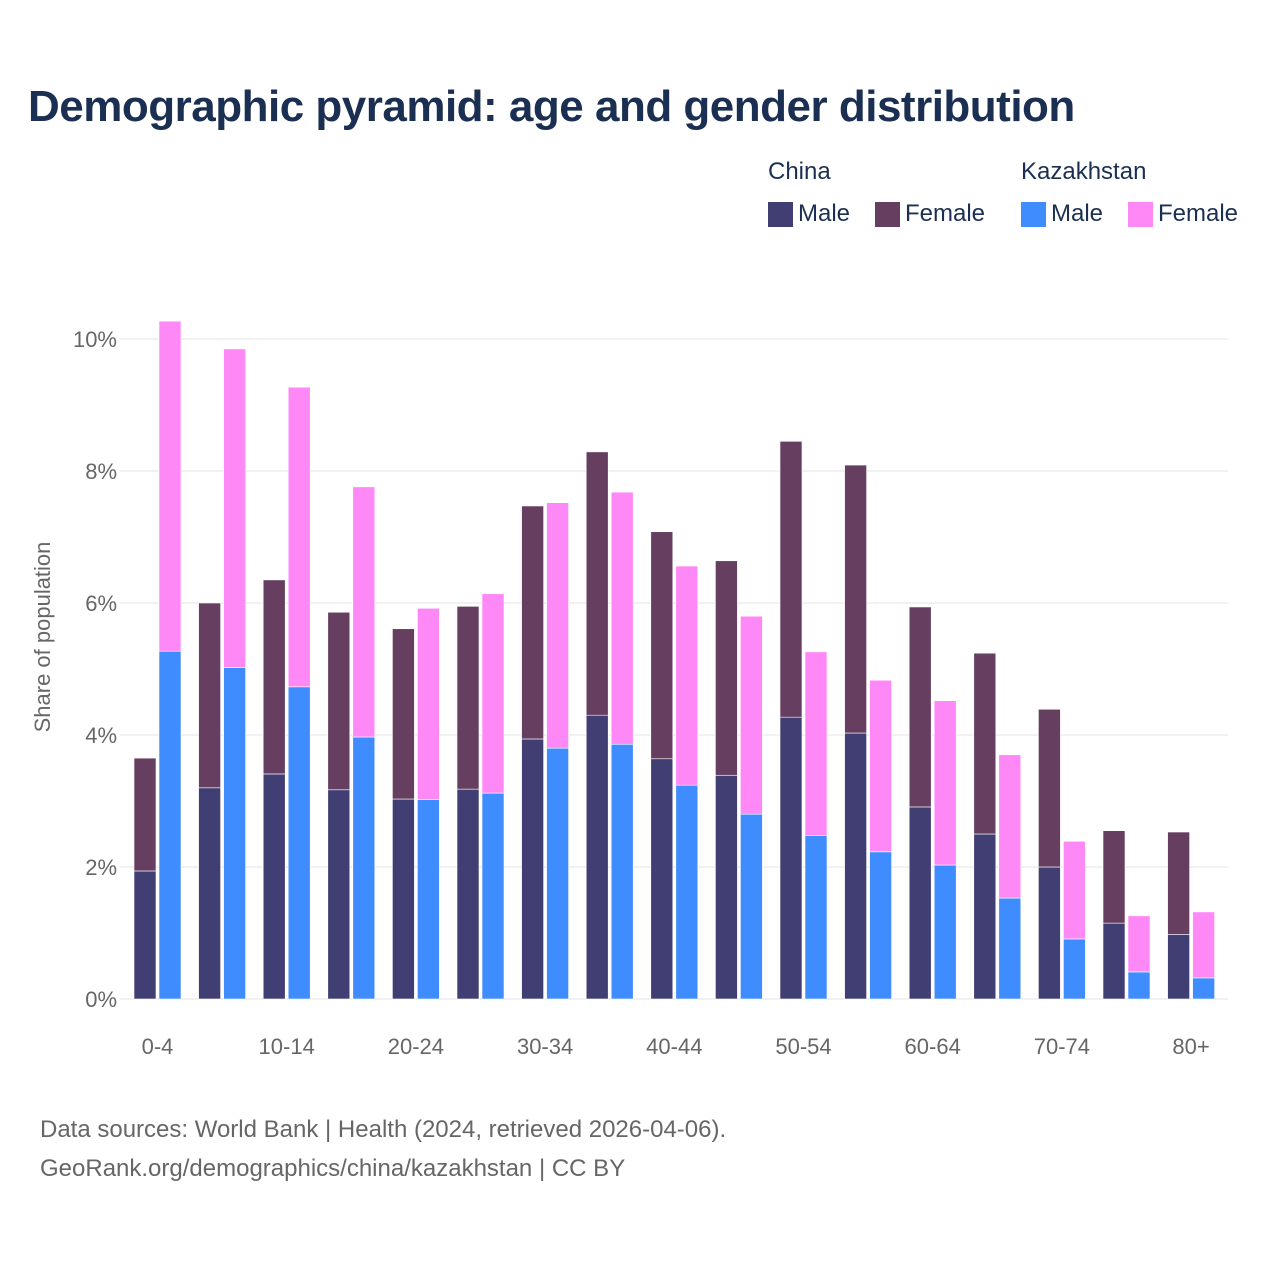 The image size is (1280, 1280). I want to click on y-axis-label: Share of population, so click(42, 637).